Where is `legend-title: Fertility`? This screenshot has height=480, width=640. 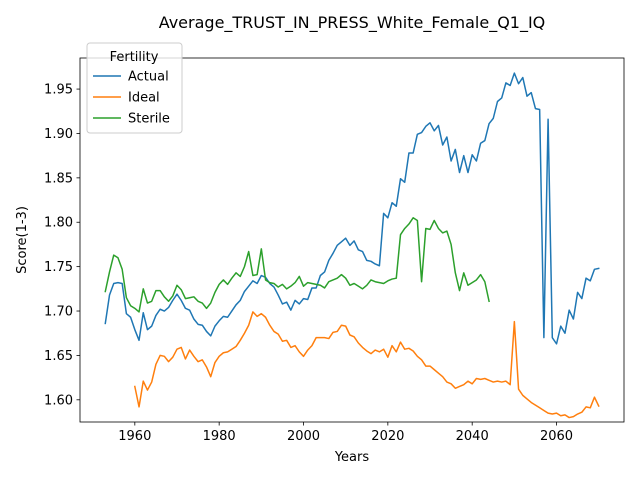 legend-title: Fertility is located at coordinates (134, 57).